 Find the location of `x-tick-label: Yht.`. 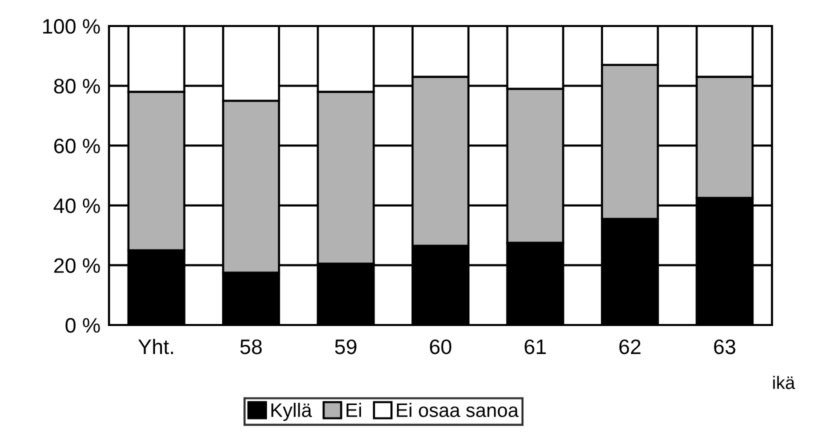

x-tick-label: Yht. is located at coordinates (155, 346).